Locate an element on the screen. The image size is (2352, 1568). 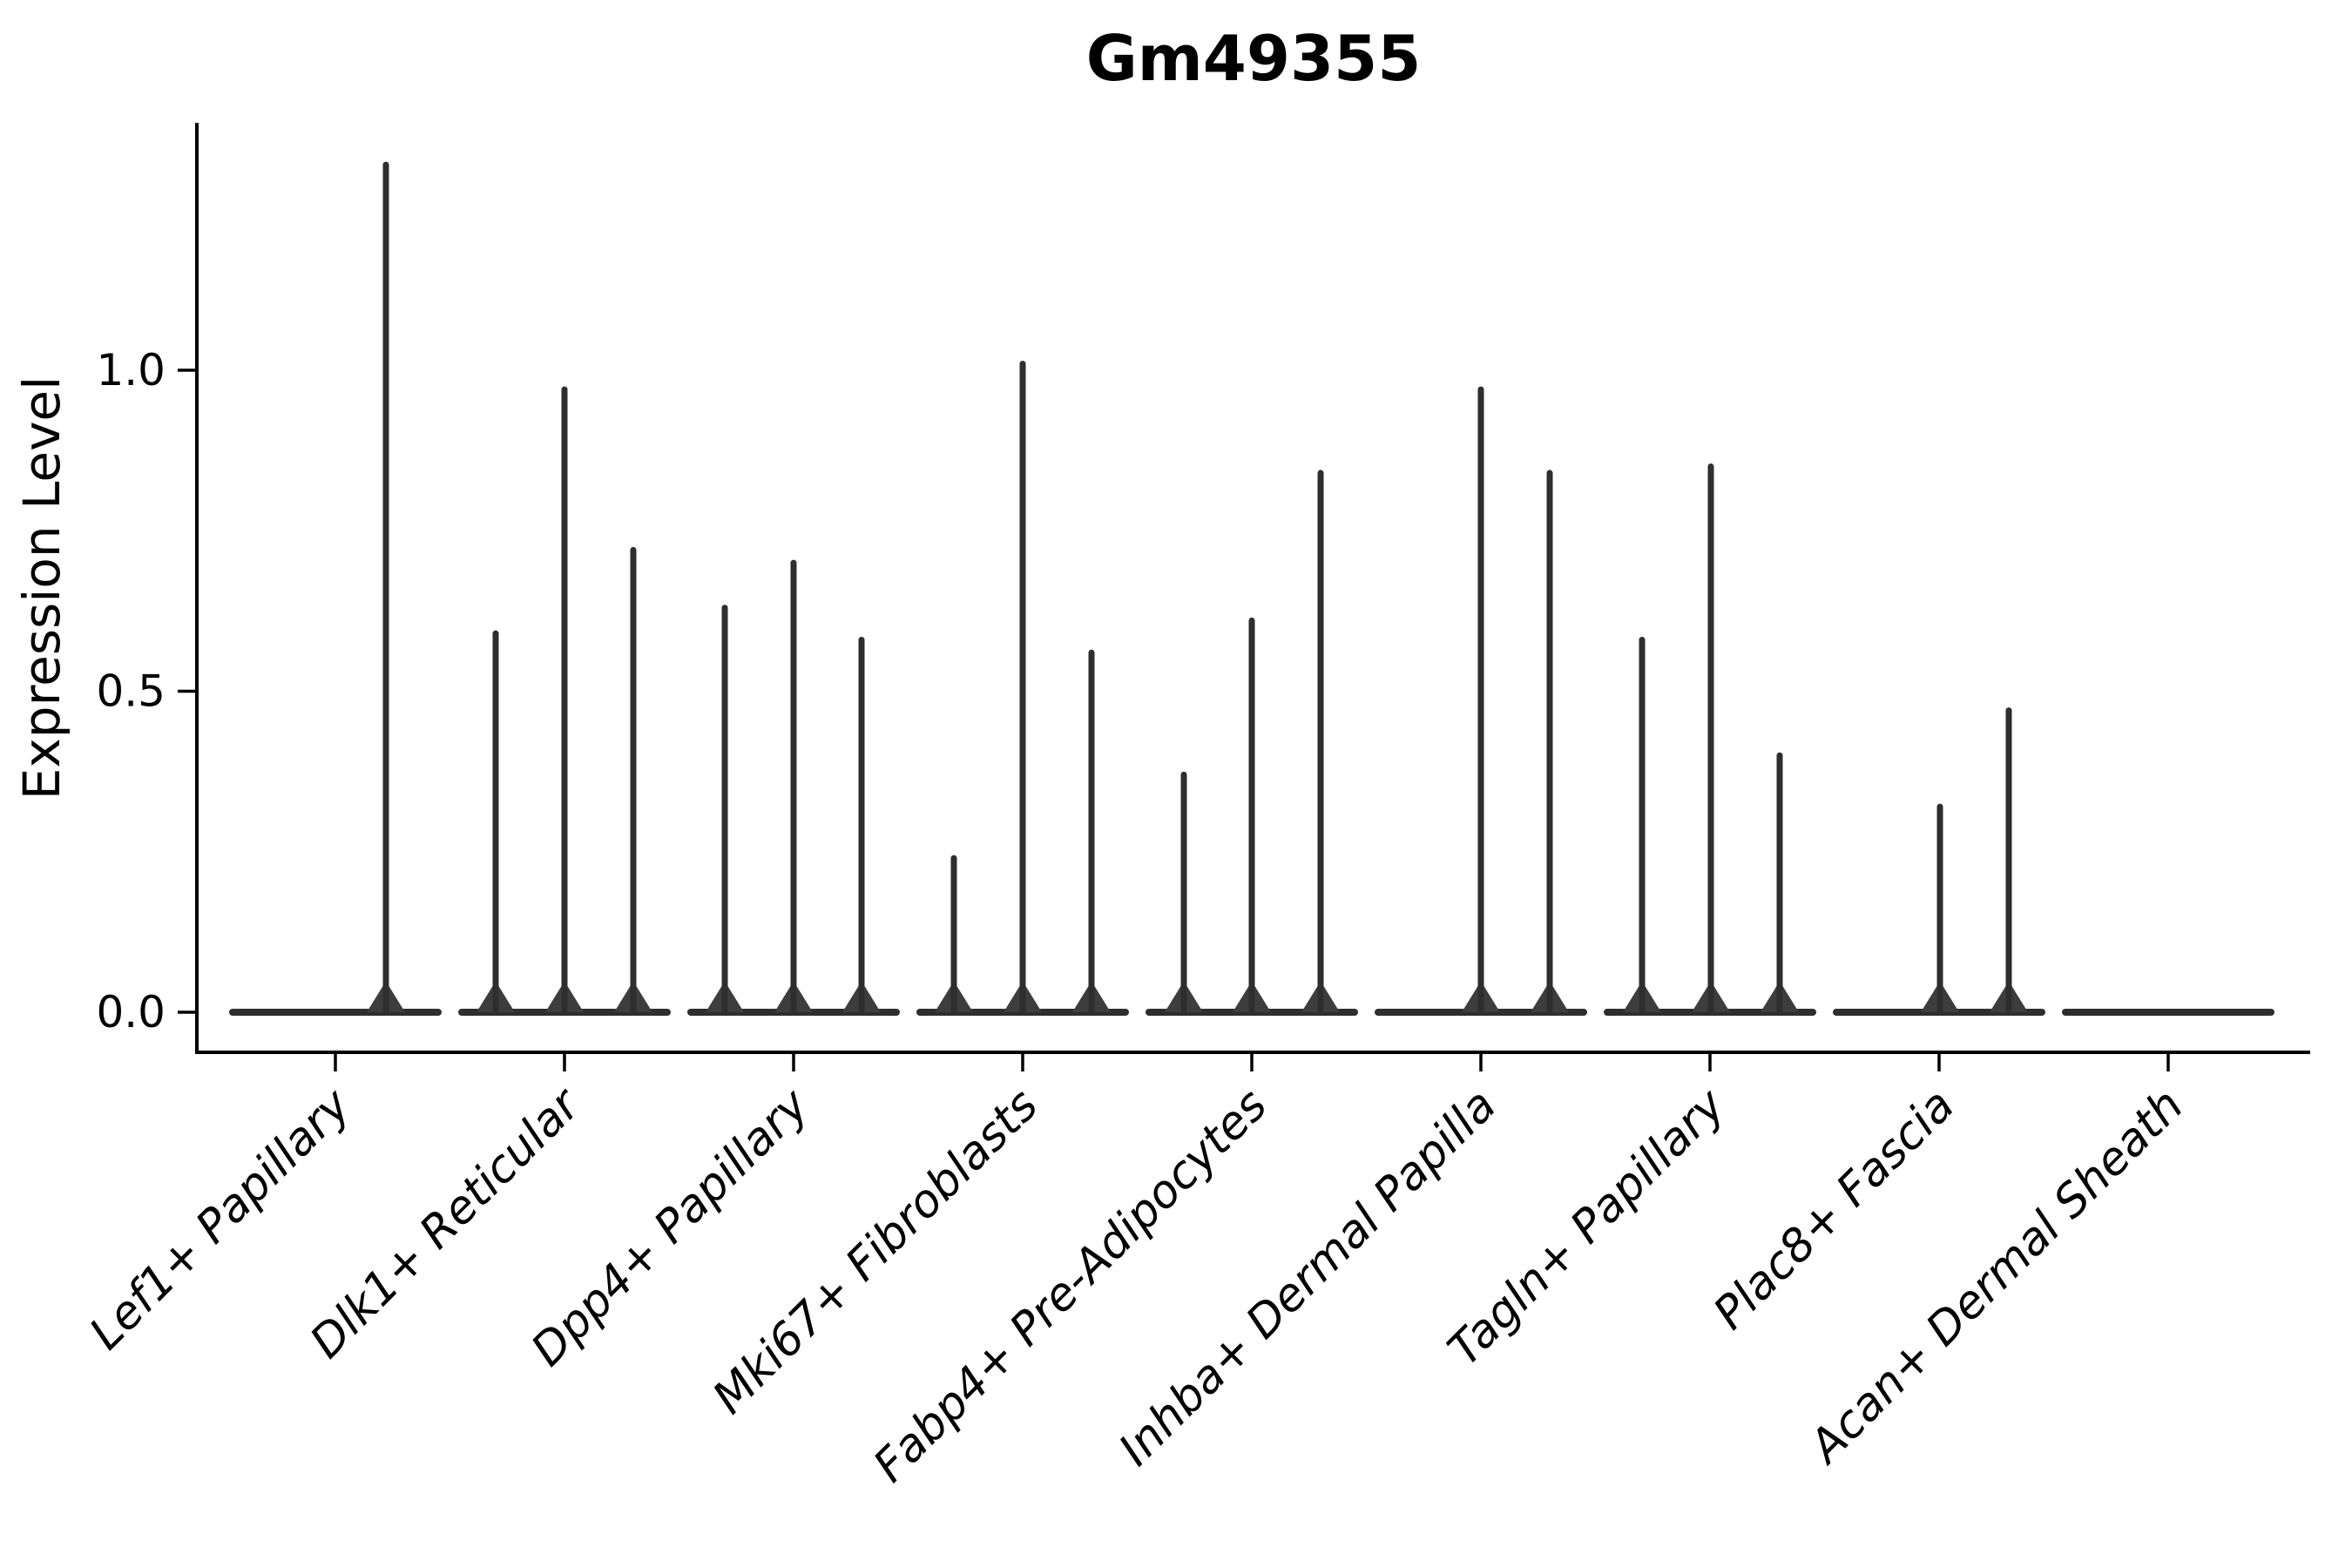
x-tick-label: Inhba+ Dermal Papilla is located at coordinates (1307, 1278).